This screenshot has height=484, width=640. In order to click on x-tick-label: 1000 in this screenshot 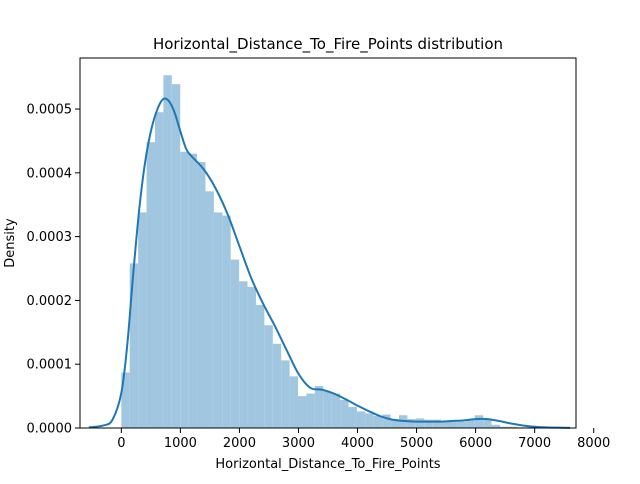, I will do `click(180, 443)`.